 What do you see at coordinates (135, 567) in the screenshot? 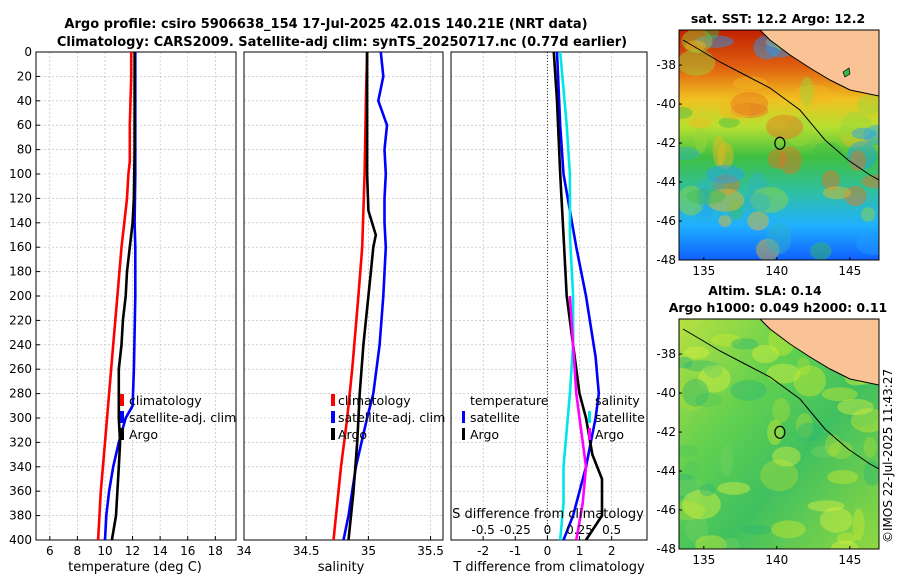
I see `temperature-xlabel: temperature (deg C)` at bounding box center [135, 567].